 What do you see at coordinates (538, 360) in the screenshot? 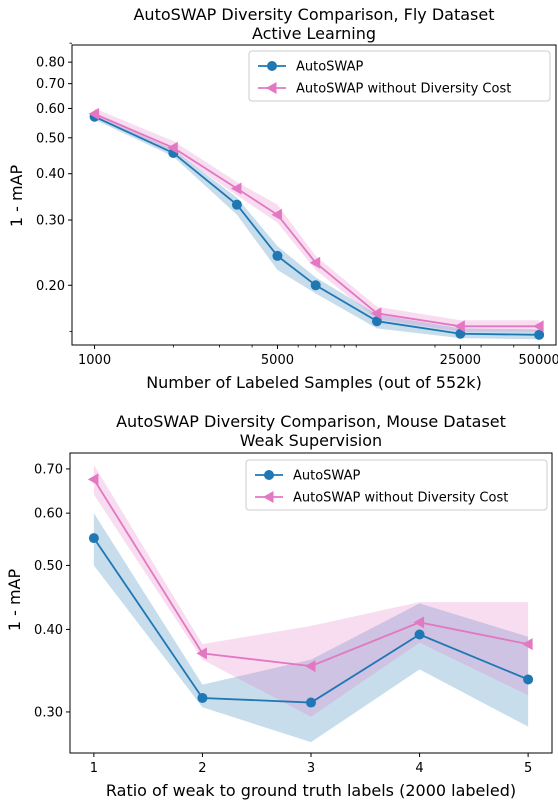
I see `x-tick-label: 50000` at bounding box center [538, 360].